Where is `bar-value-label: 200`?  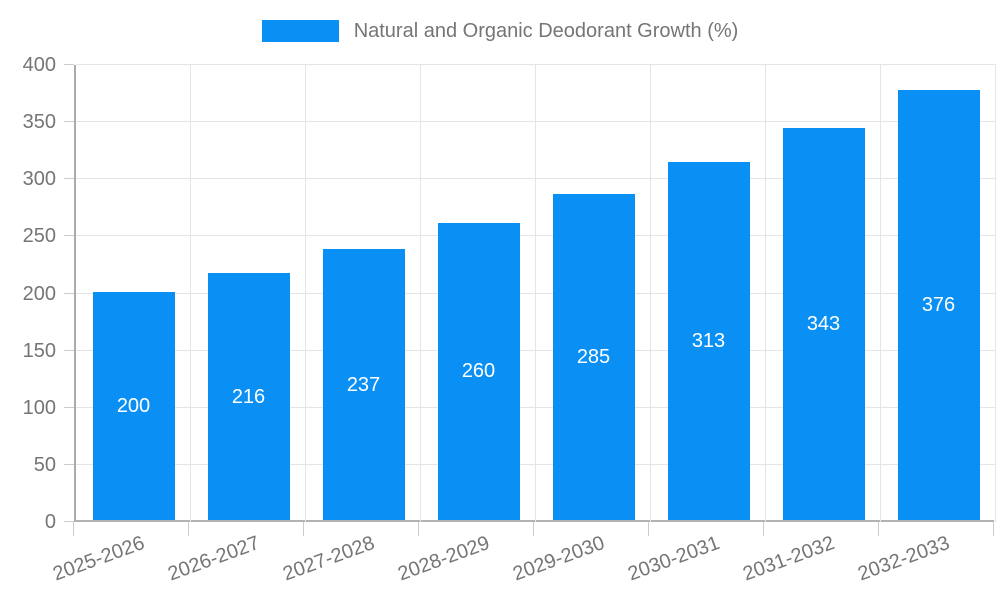 bar-value-label: 200 is located at coordinates (133, 405).